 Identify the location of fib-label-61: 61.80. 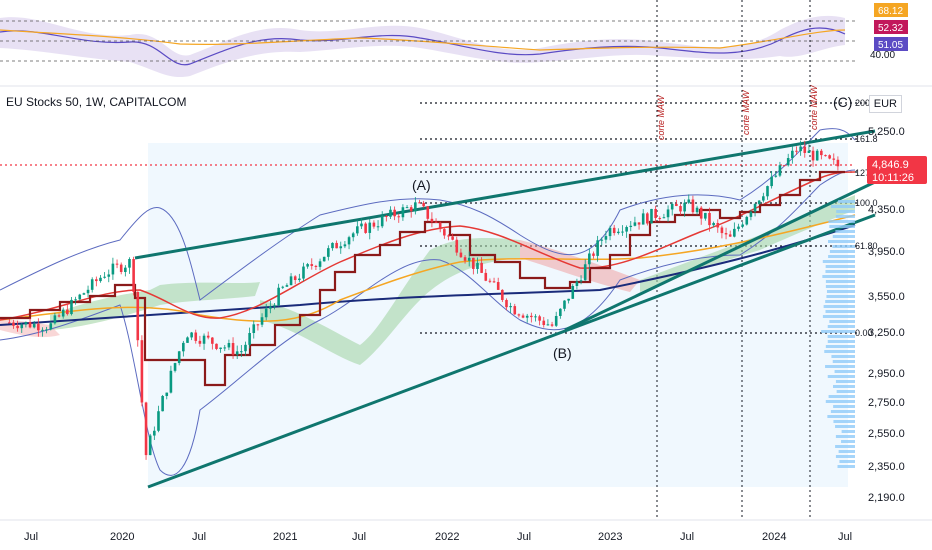
(866, 246).